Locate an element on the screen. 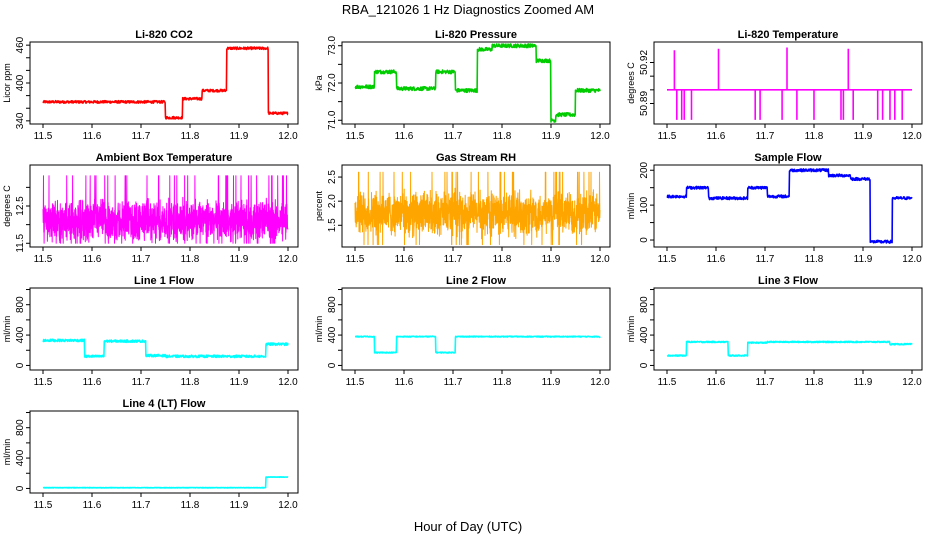  panel-title: Sample Flow is located at coordinates (788, 158).